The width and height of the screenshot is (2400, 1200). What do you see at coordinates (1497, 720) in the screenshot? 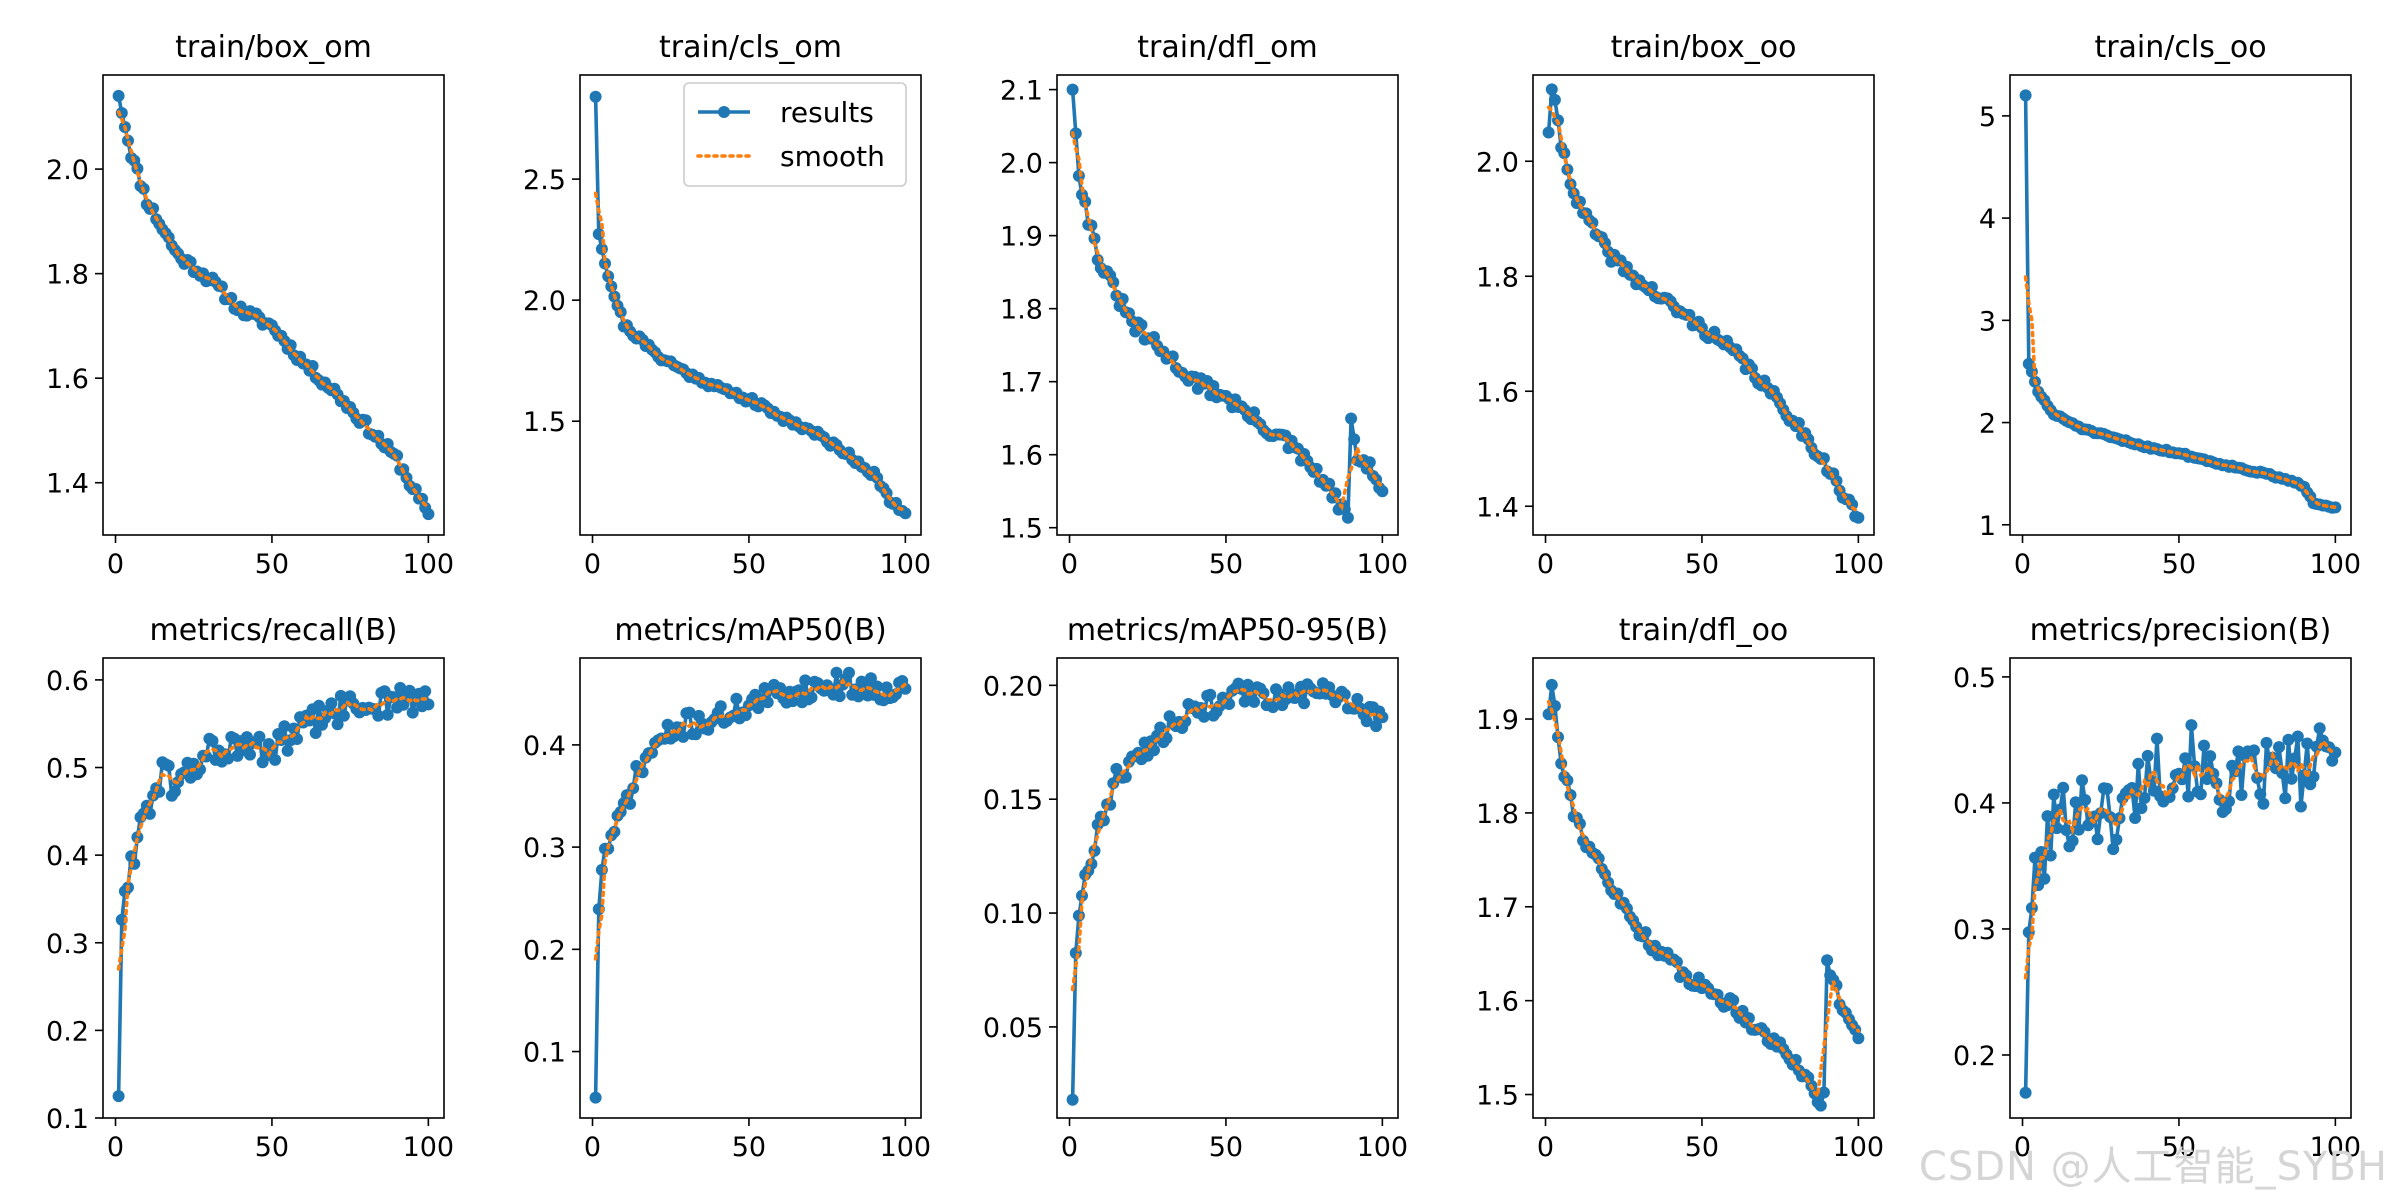
I see `y-tick-label: 1.9` at bounding box center [1497, 720].